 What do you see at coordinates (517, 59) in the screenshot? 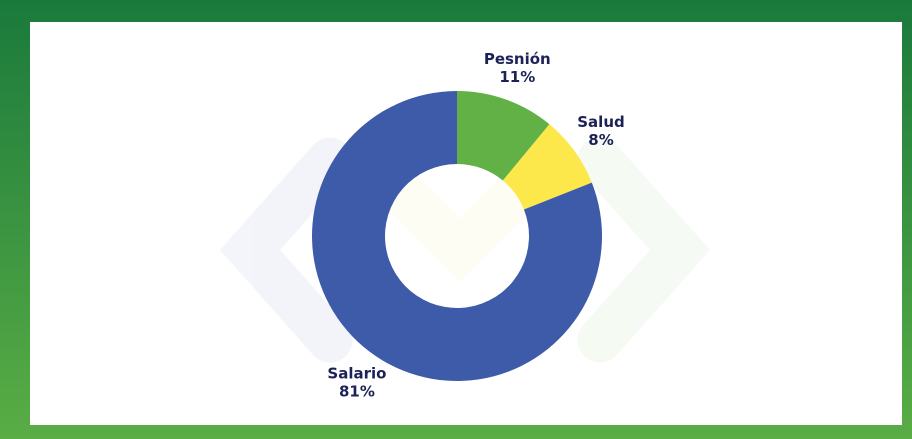
I see `slice-name: Pesnión` at bounding box center [517, 59].